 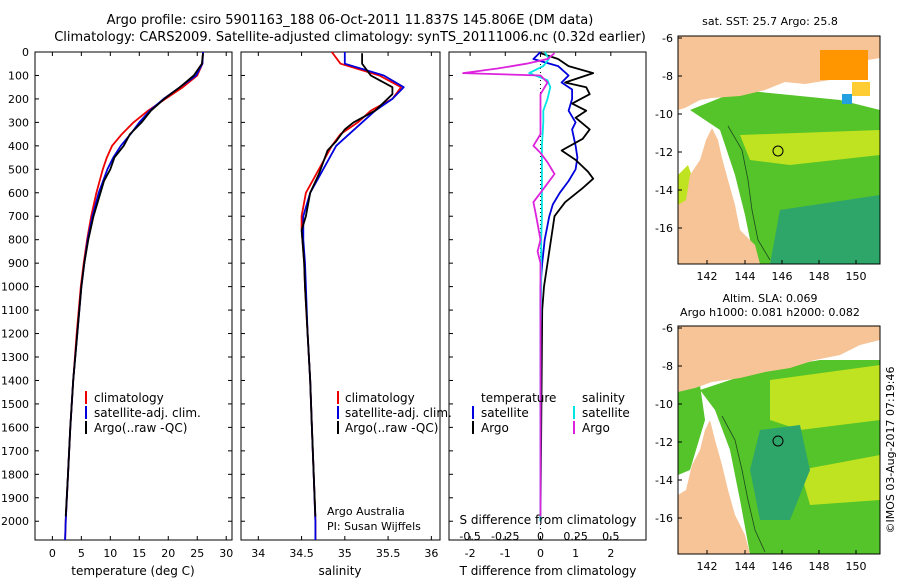 I want to click on legend-argo-label: Argo(..raw -QC), so click(x=140, y=428).